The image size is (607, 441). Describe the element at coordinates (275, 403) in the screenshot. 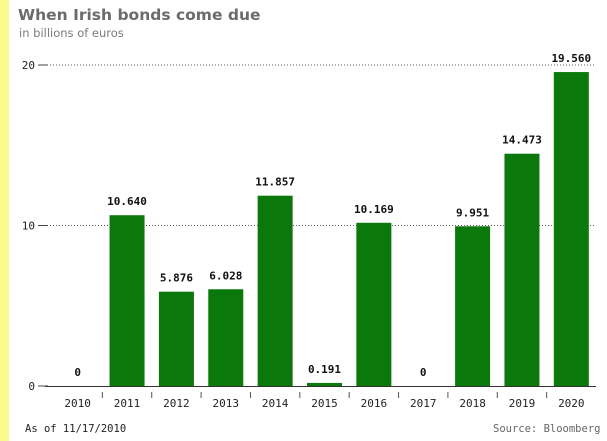

I see `x-tick-label: 2014` at that location.